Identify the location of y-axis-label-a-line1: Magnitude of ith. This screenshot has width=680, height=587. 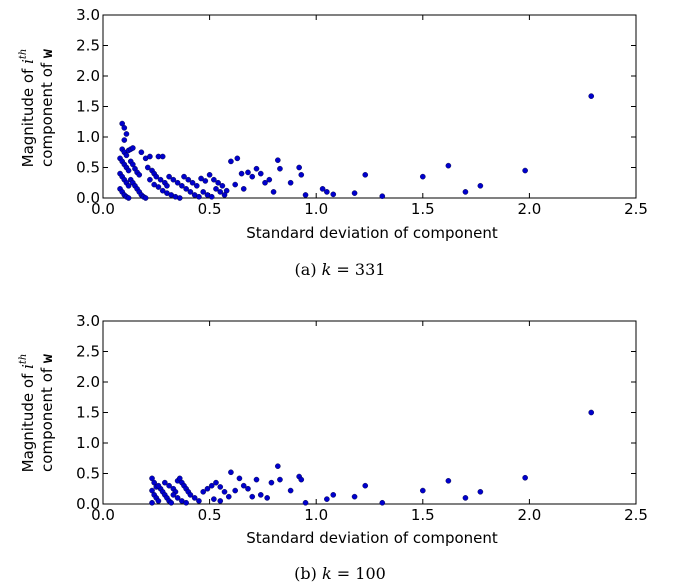
(27, 108).